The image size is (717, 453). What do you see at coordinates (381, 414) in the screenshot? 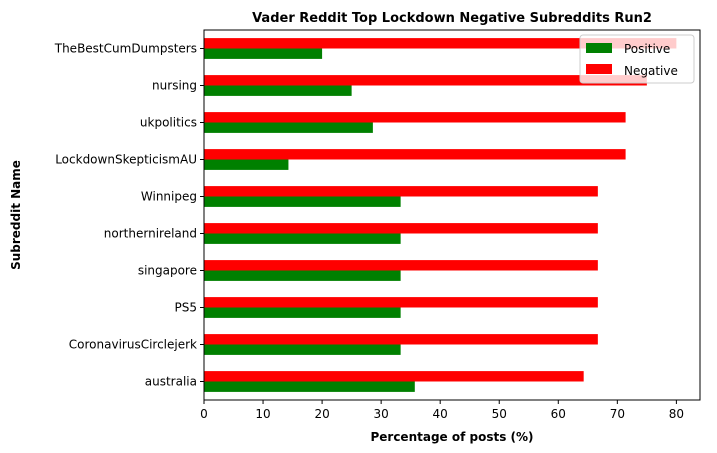
I see `x-tick-label: 30` at bounding box center [381, 414].